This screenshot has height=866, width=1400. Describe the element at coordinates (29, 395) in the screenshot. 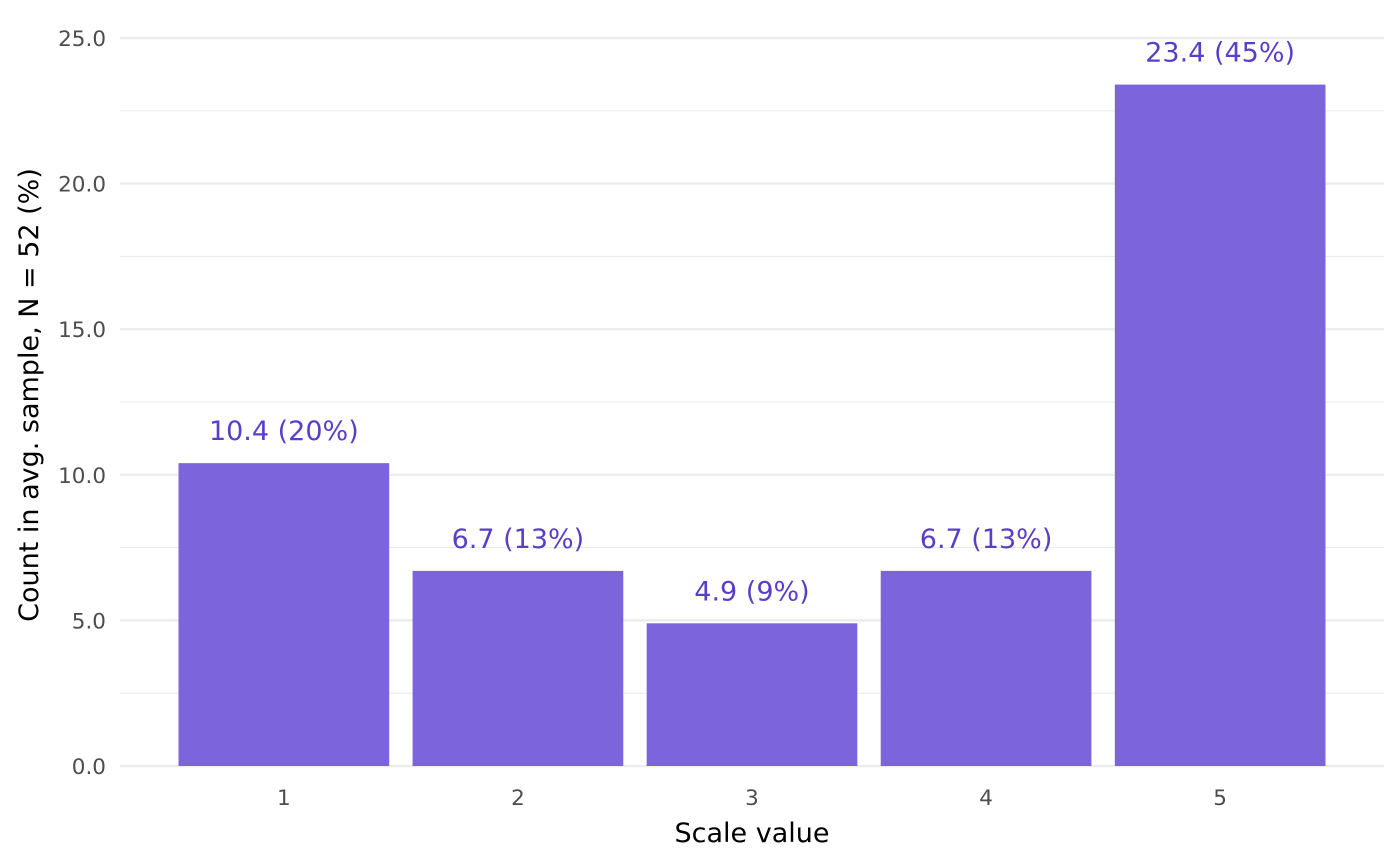

I see `y-axis-title: Count in avg. sample, N = 52 (%)` at that location.